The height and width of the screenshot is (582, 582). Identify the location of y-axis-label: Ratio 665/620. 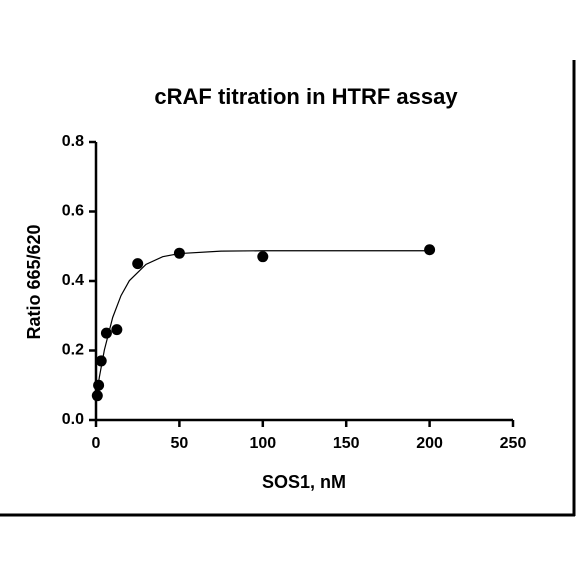
(34, 281).